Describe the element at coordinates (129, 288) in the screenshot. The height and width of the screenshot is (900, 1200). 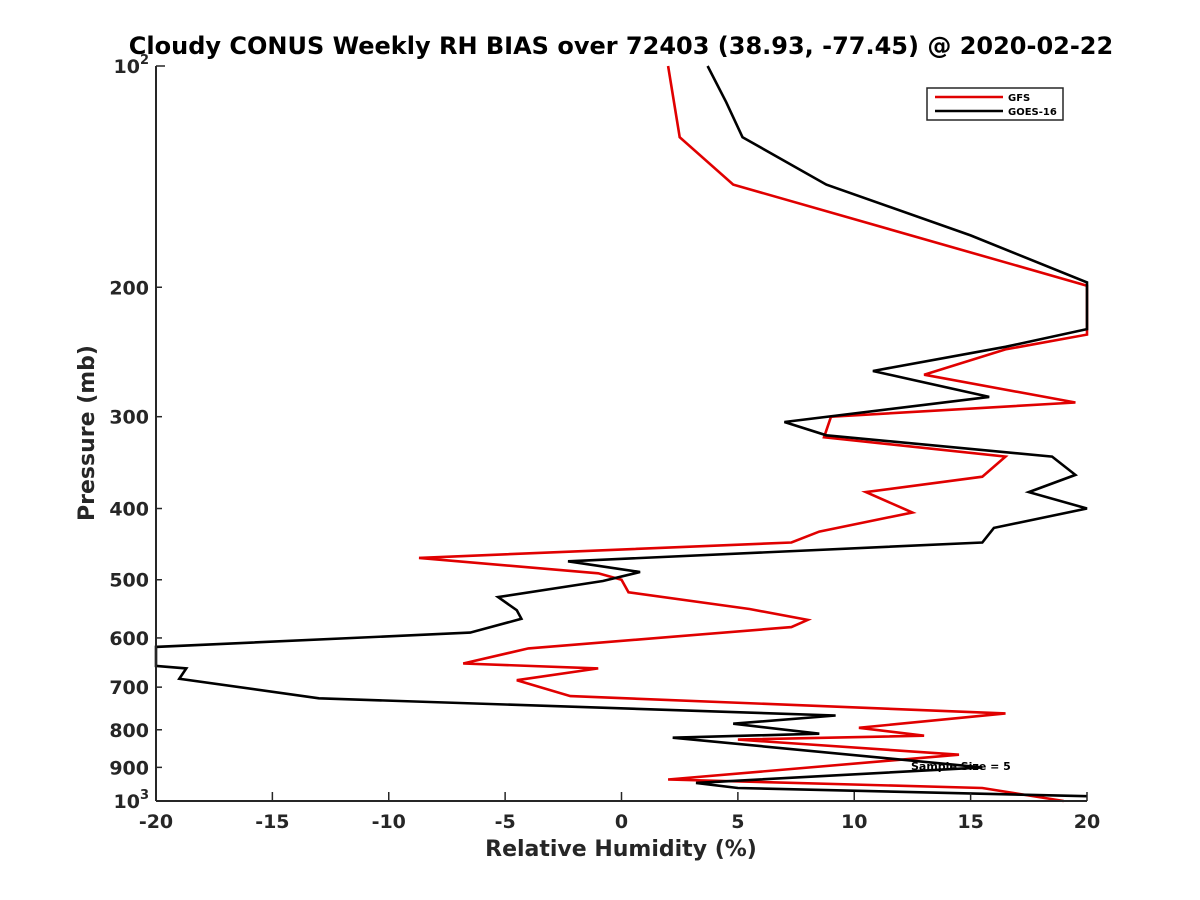
I see `y-tick-label: 200` at that location.